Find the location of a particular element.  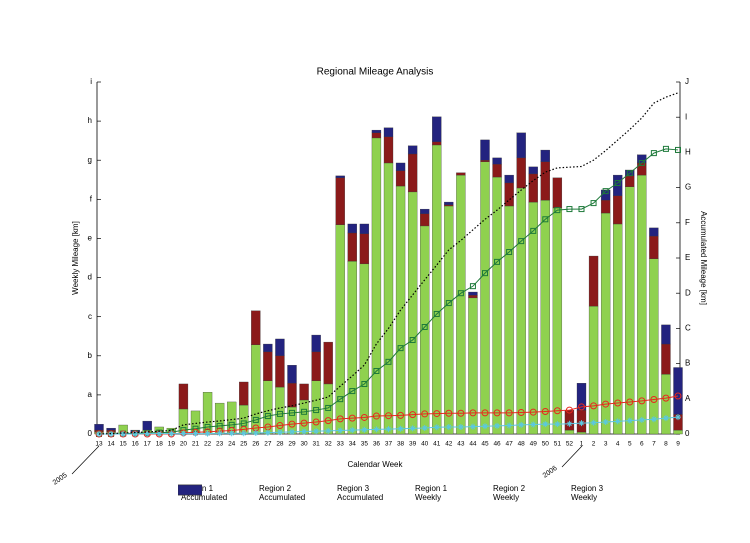

year-label: 2006 is located at coordinates (550, 472).